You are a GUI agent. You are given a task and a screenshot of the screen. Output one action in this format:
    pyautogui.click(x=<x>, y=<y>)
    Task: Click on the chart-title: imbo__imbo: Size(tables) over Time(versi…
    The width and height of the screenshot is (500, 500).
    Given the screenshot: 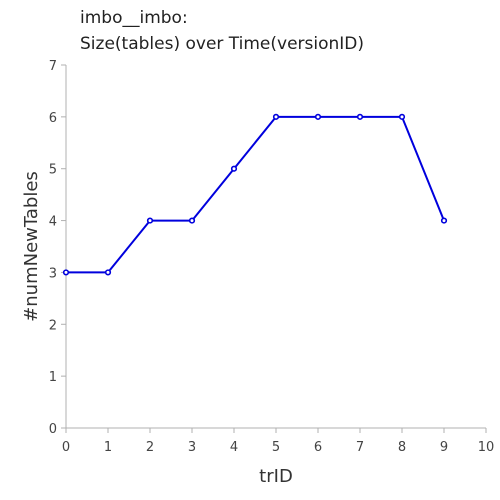 What is the action you would take?
    pyautogui.click(x=222, y=31)
    